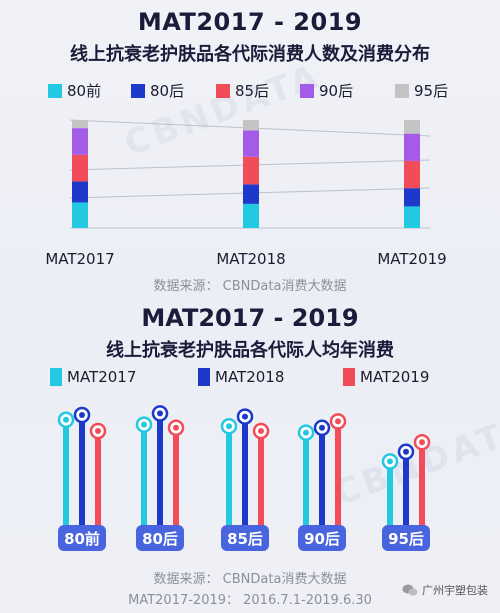 This screenshot has height=613, width=500. Describe the element at coordinates (251, 125) in the screenshot. I see `bar-segment-MAT2018-95后` at that location.